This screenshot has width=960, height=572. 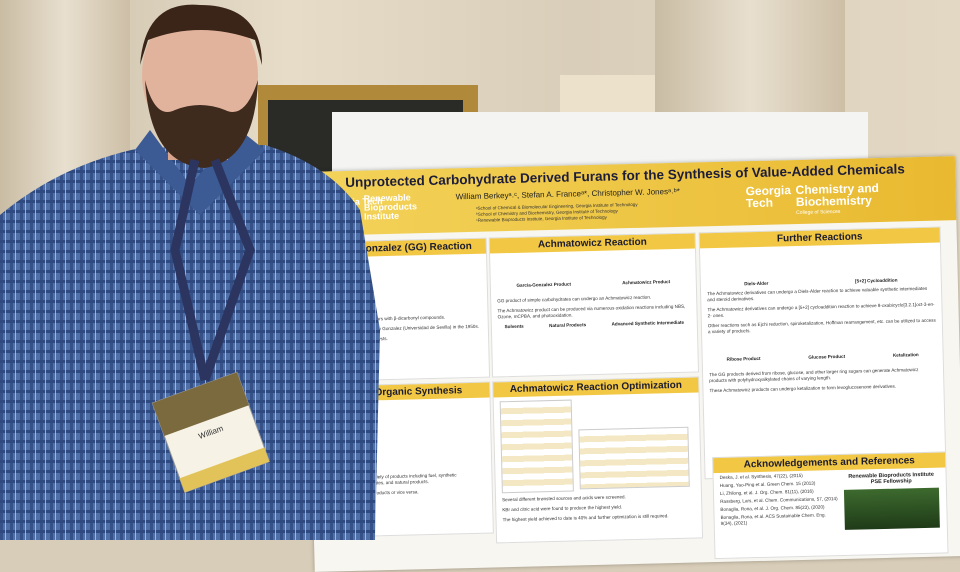 I want to click on beard, so click(x=201, y=124).